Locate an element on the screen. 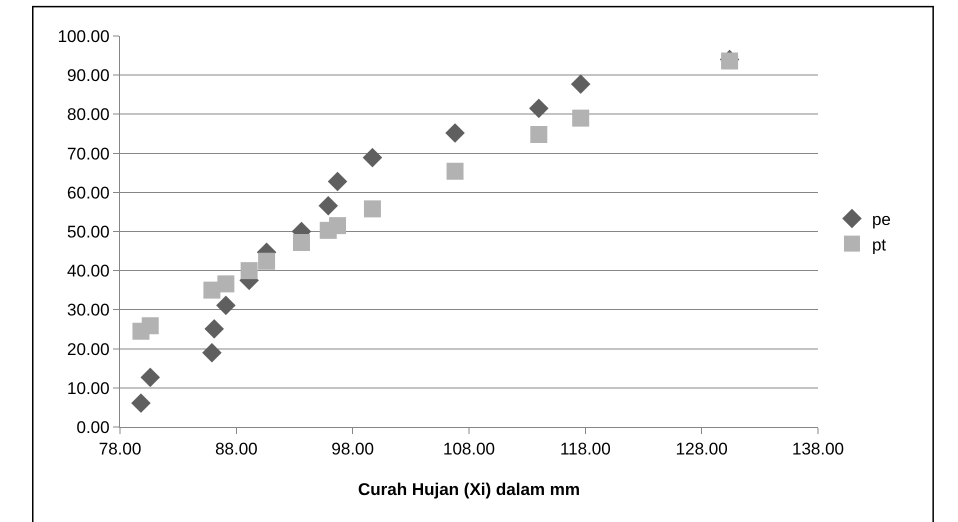 This screenshot has height=522, width=958. x-tick-label: 88.00 is located at coordinates (236, 448).